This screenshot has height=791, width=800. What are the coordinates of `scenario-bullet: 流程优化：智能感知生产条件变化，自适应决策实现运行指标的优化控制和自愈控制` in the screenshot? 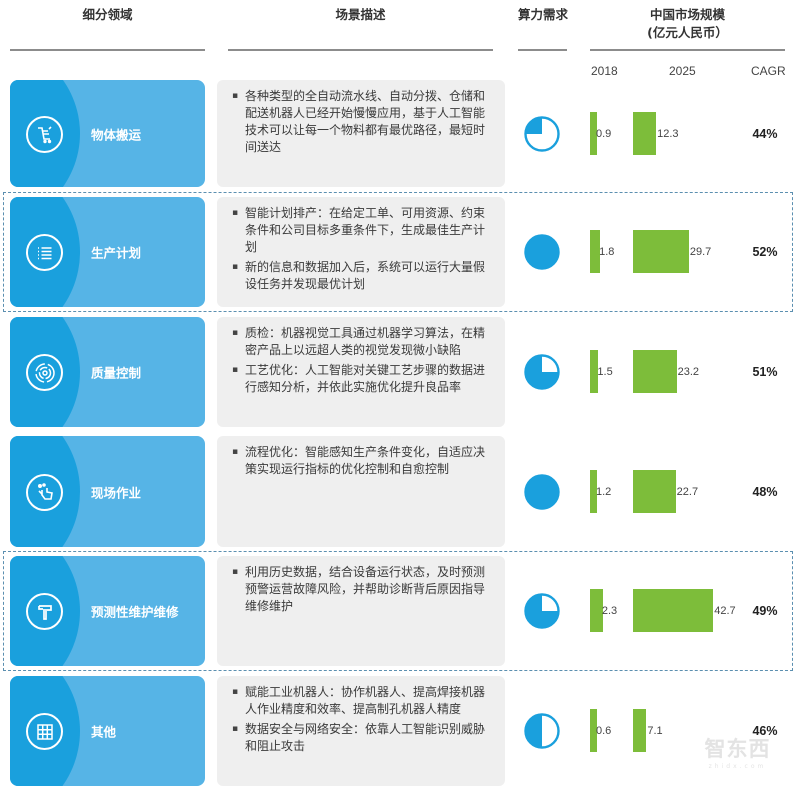 It's located at (363, 461).